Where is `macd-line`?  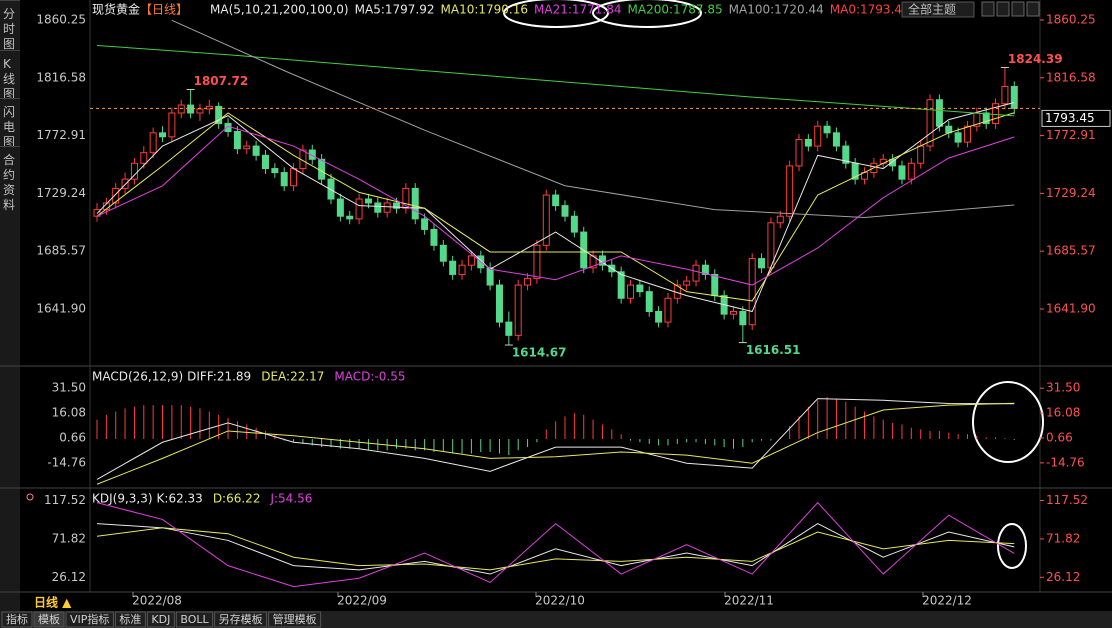 macd-line is located at coordinates (555, 439).